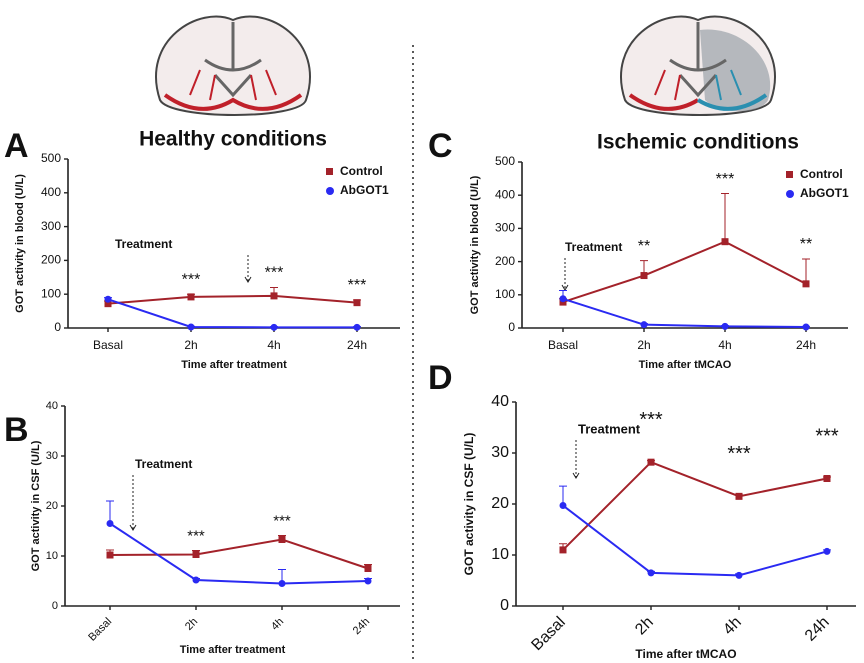  I want to click on panel-title: Healthy conditions, so click(233, 139).